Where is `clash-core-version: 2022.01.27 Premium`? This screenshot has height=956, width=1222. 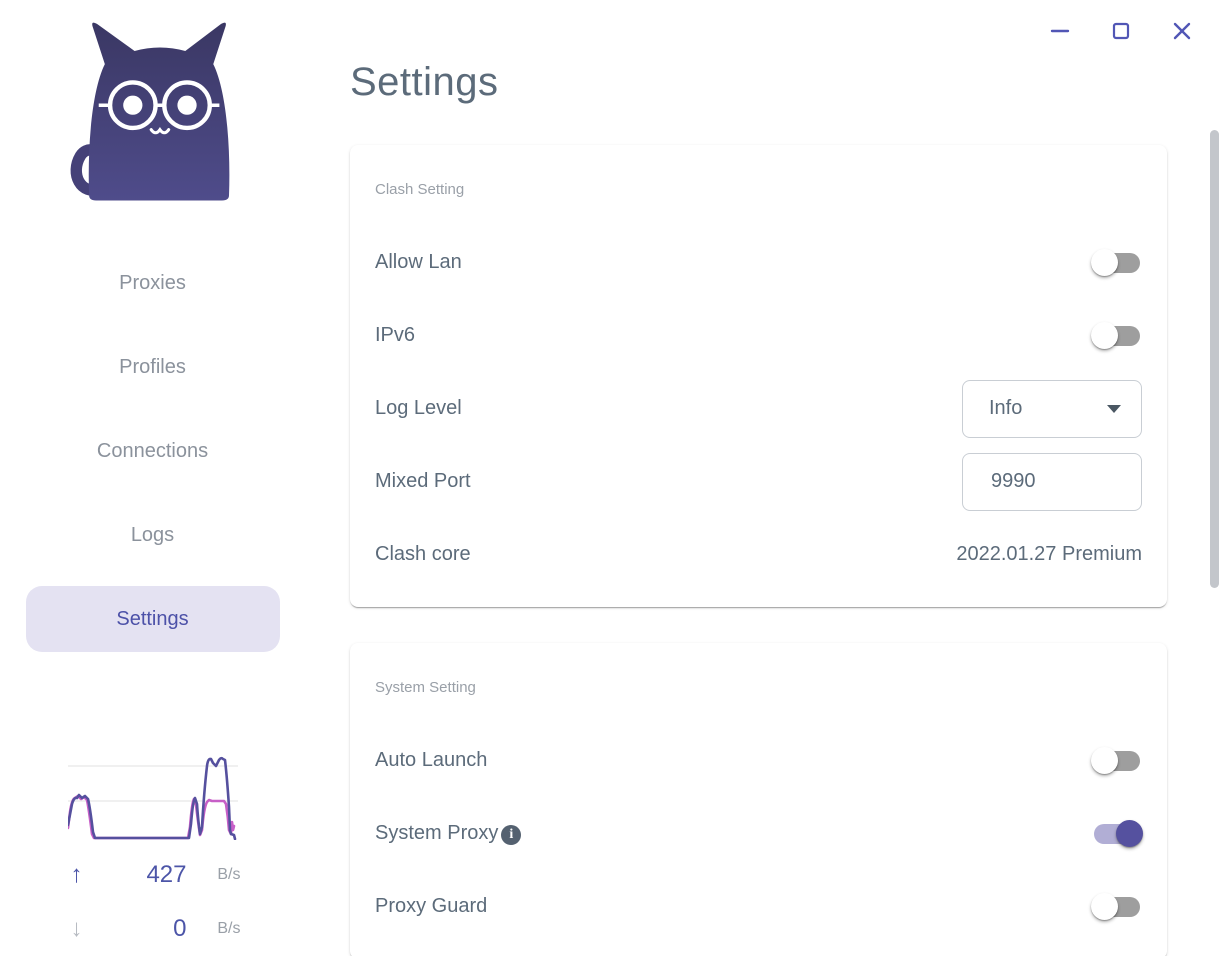 clash-core-version: 2022.01.27 Premium is located at coordinates (1049, 554).